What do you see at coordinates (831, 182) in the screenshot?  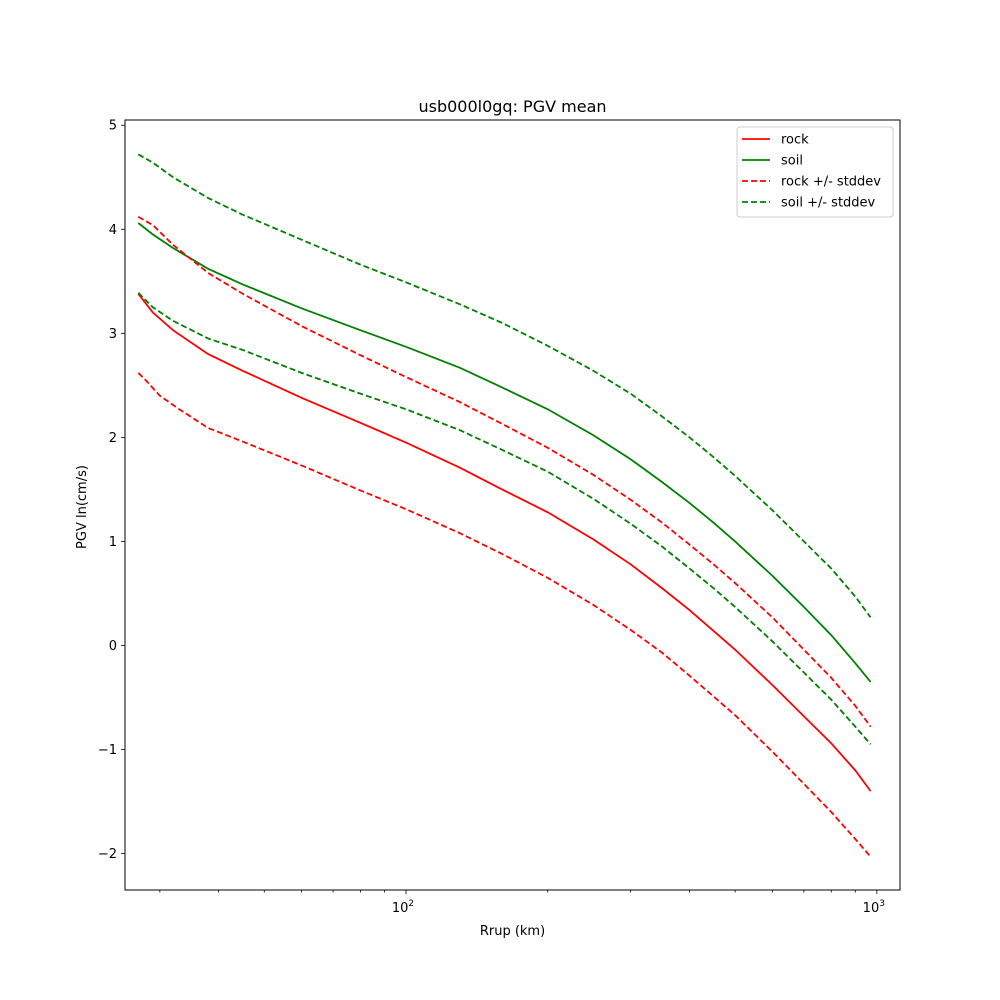 I see `legend-label: rock +/- stddev` at bounding box center [831, 182].